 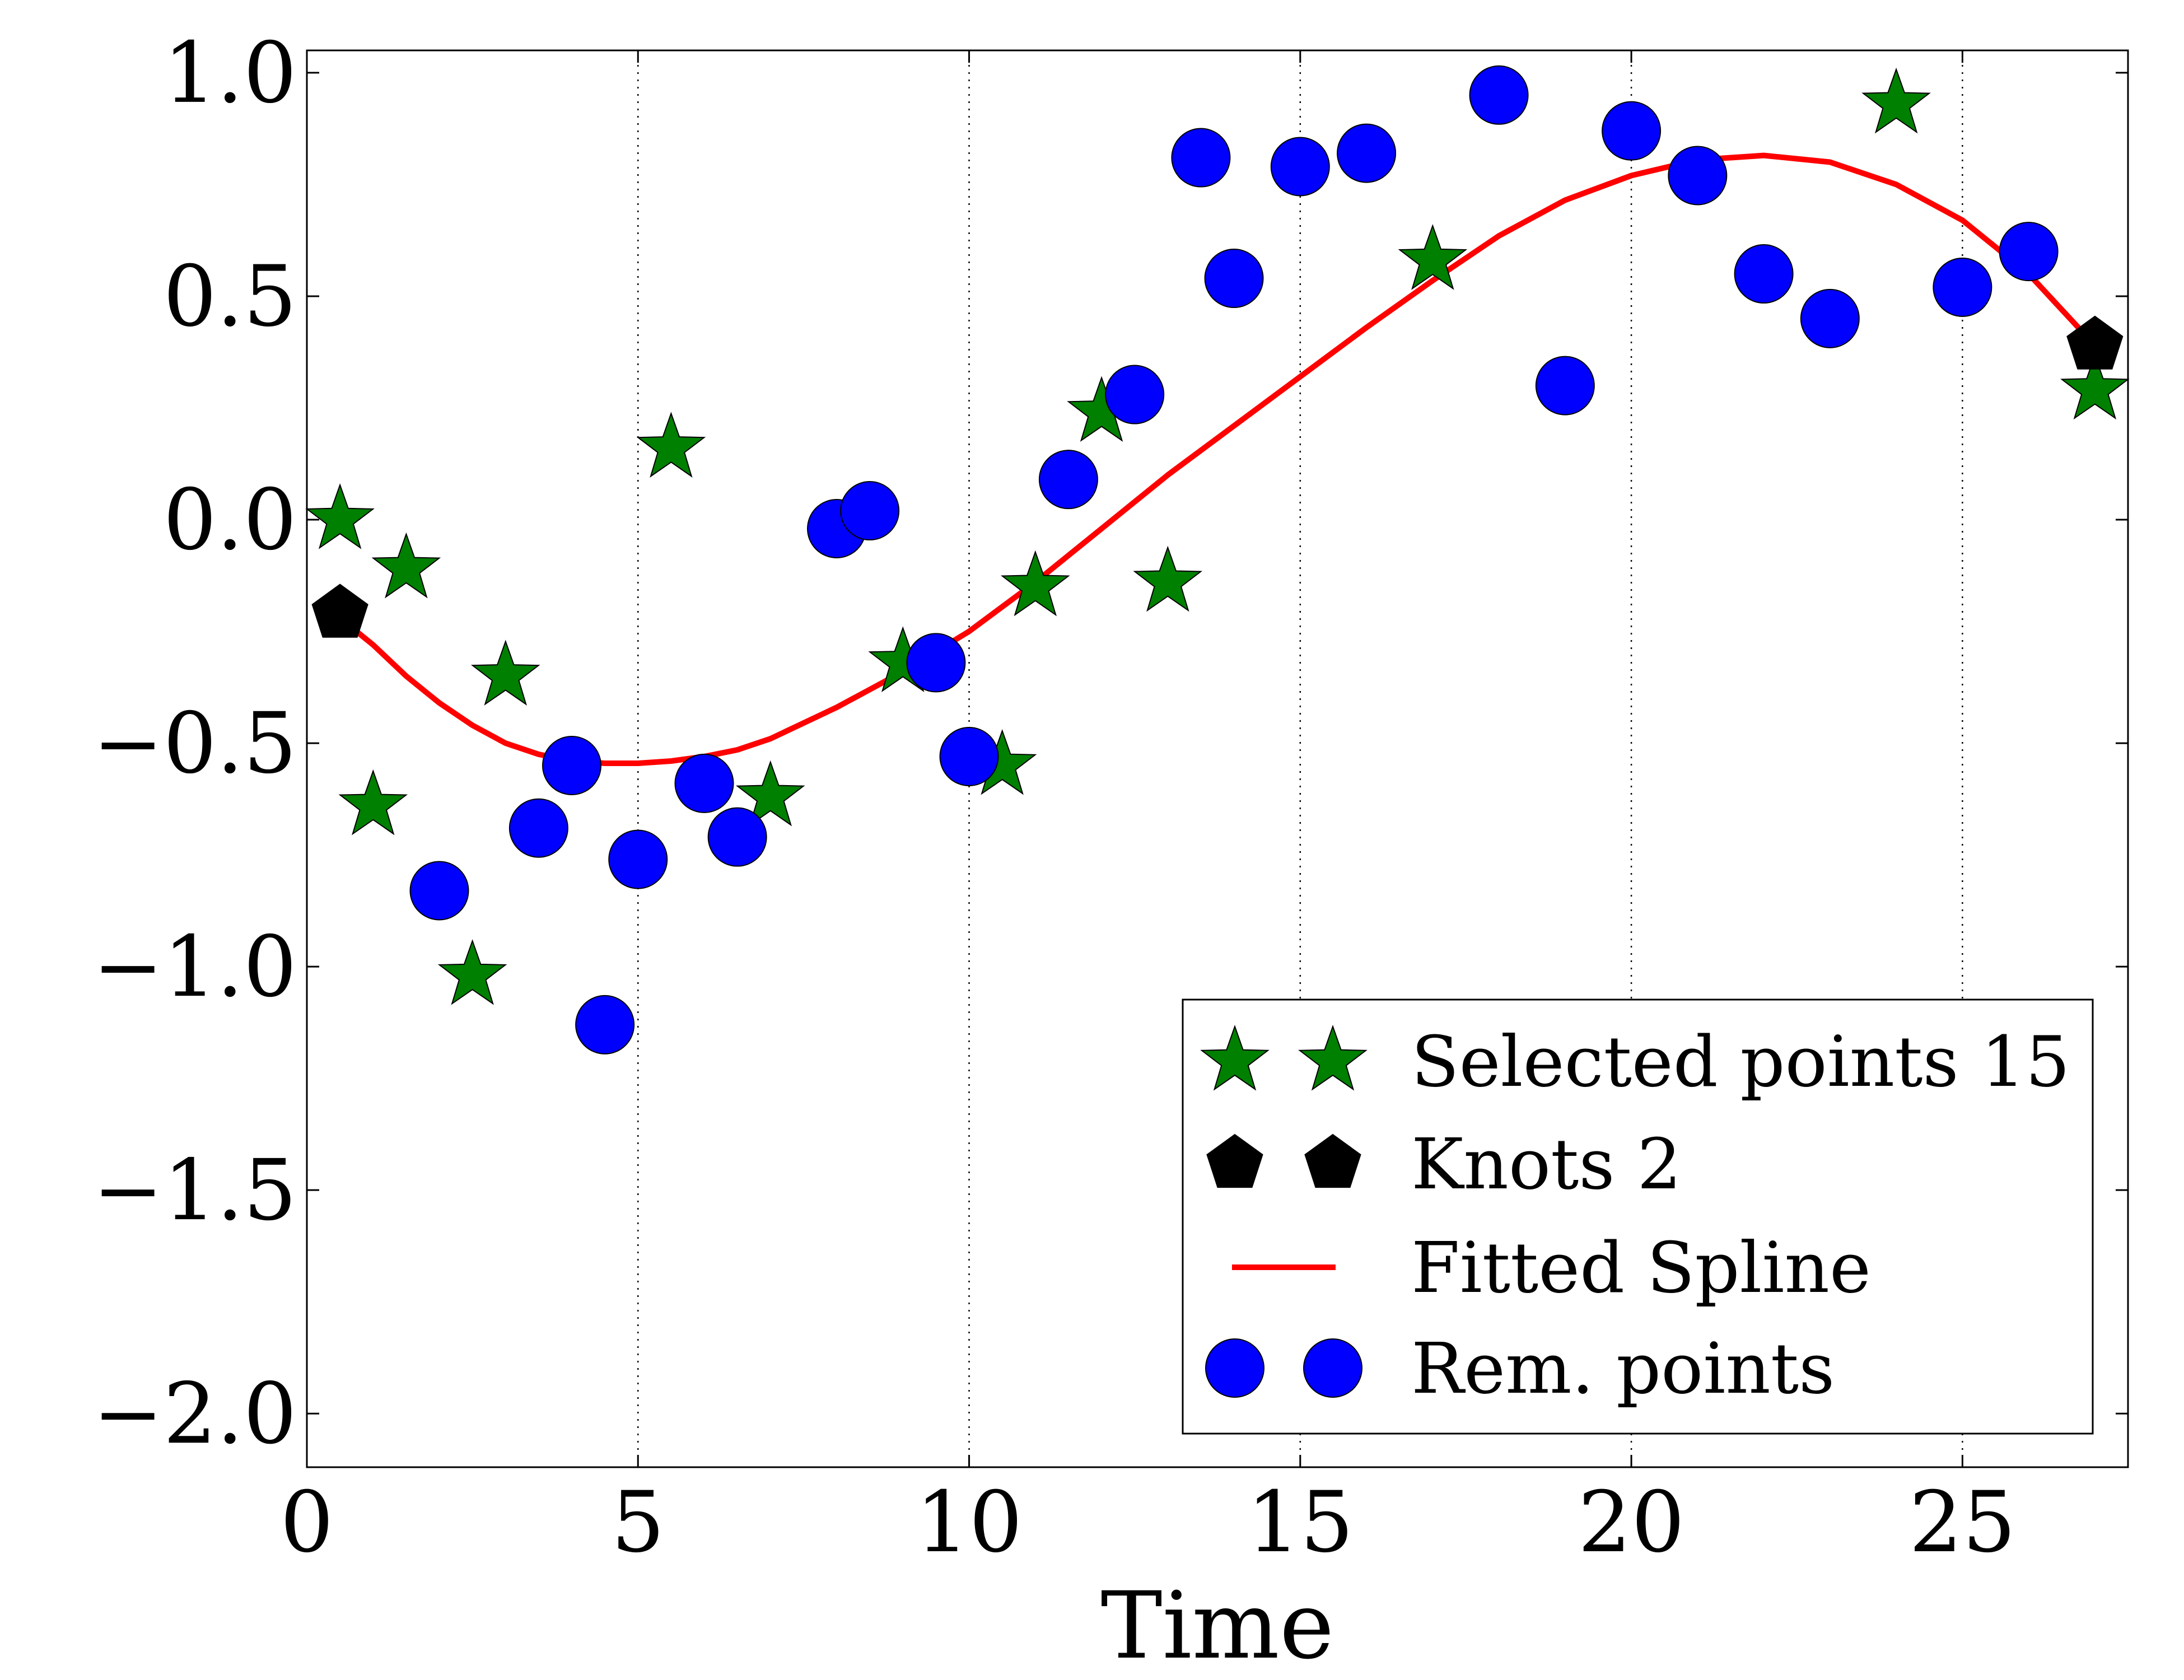 What do you see at coordinates (1641, 1269) in the screenshot?
I see `legend-label: Fitted Spline` at bounding box center [1641, 1269].